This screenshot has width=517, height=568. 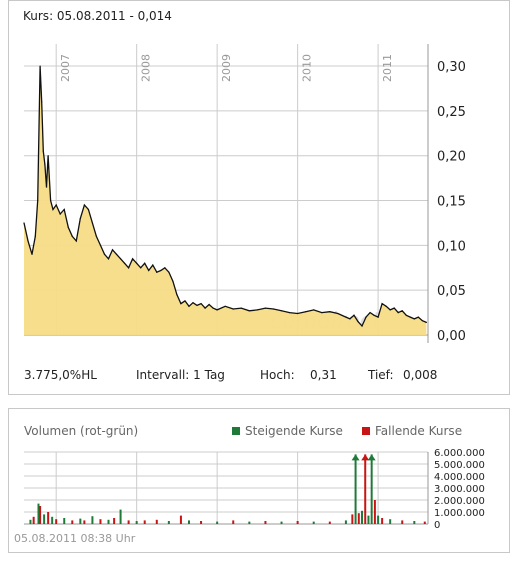 I want to click on low-label: Tief:, so click(x=381, y=375).